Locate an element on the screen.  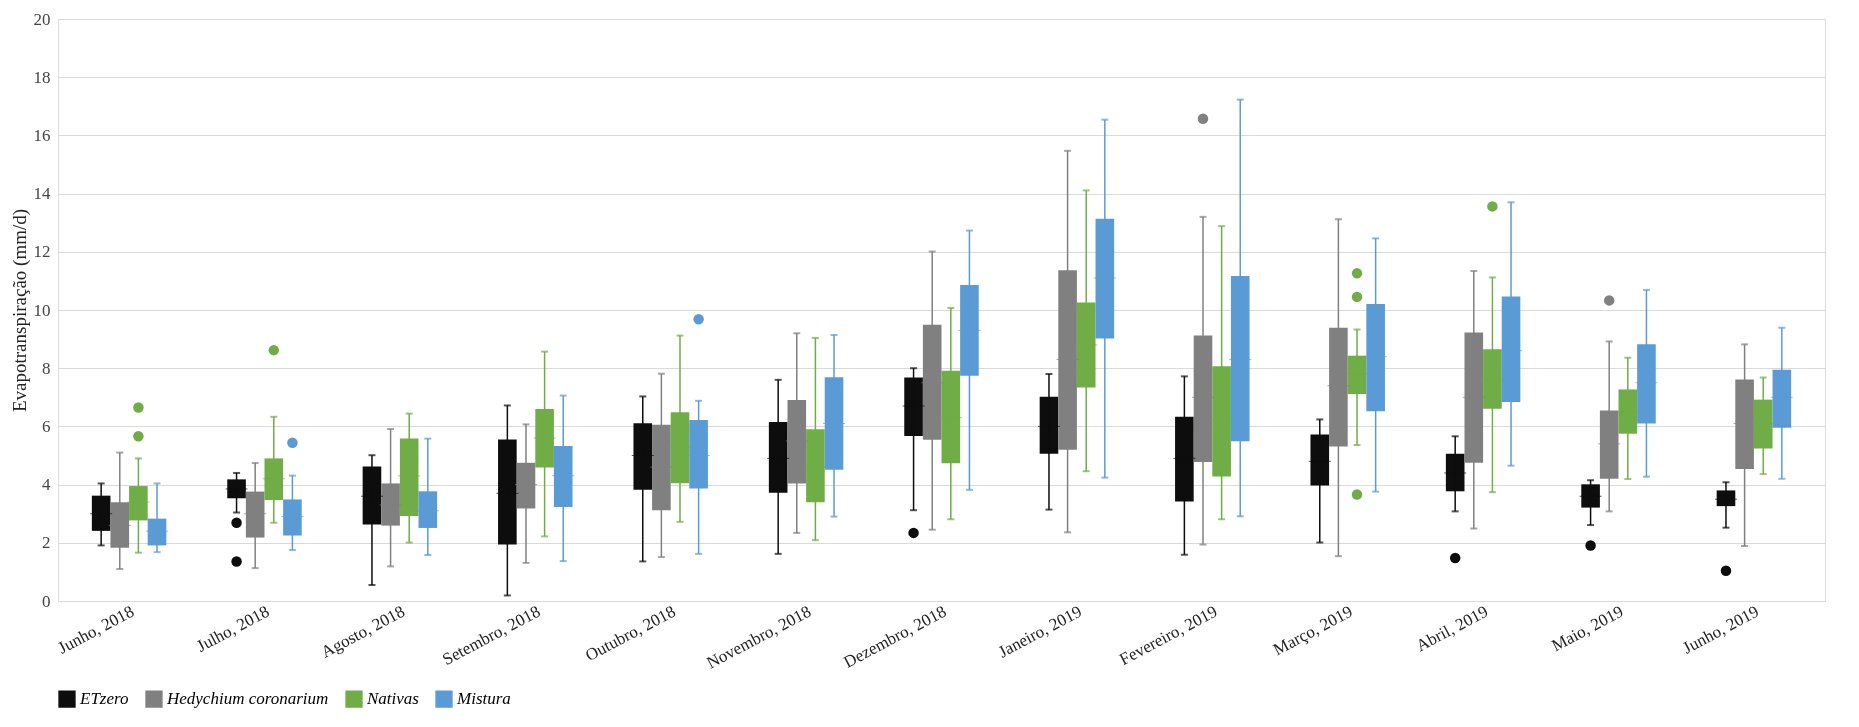
legend-label: Hedychium coronarium is located at coordinates (247, 699).